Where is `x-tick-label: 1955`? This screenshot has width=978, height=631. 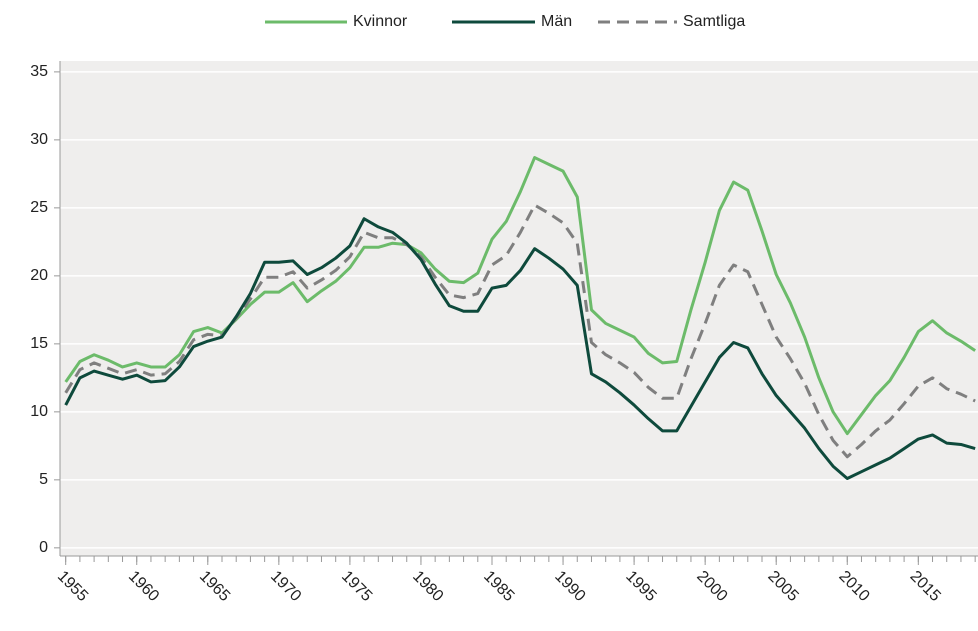 x-tick-label: 1955 is located at coordinates (72, 586).